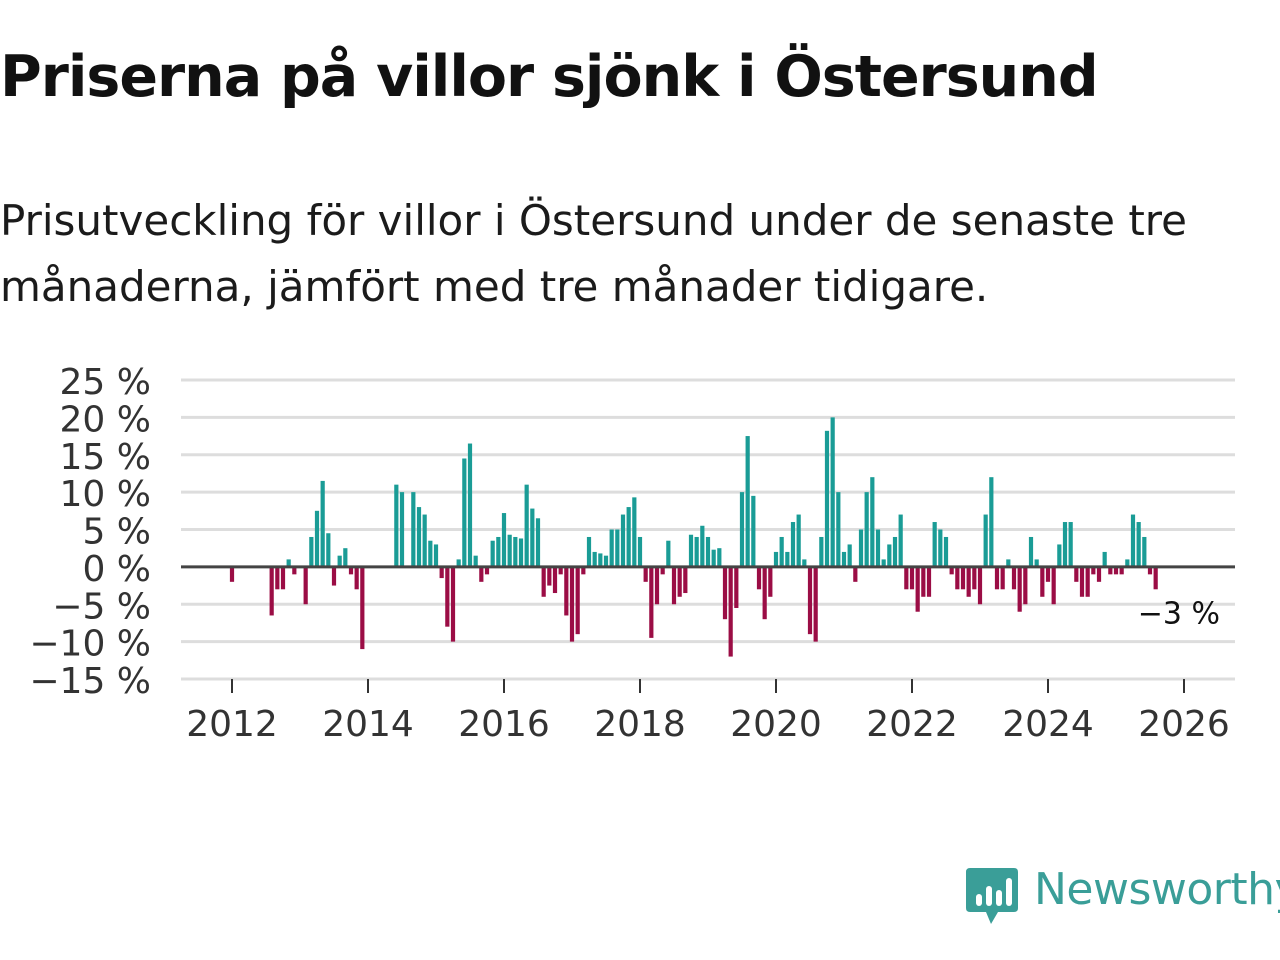 This screenshot has width=1280, height=960. Describe the element at coordinates (992, 896) in the screenshot. I see `newsworthy-logo-icon` at that location.